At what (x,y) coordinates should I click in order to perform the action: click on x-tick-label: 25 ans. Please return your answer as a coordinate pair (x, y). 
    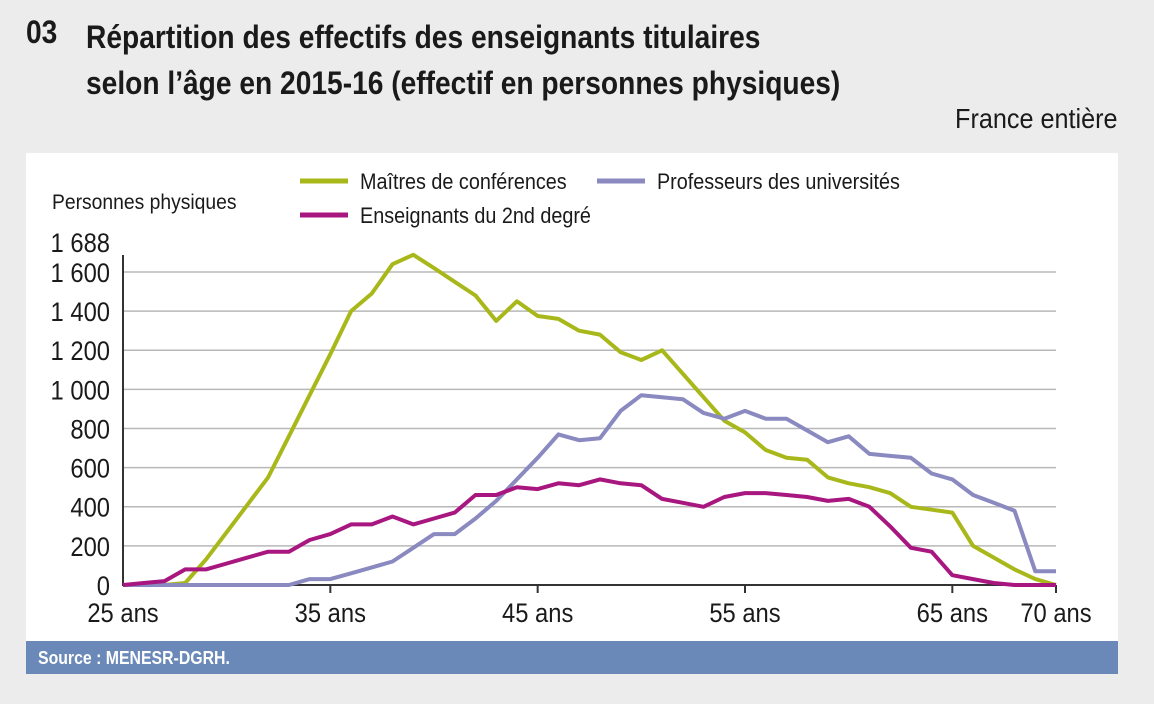
    Looking at the image, I should click on (122, 614).